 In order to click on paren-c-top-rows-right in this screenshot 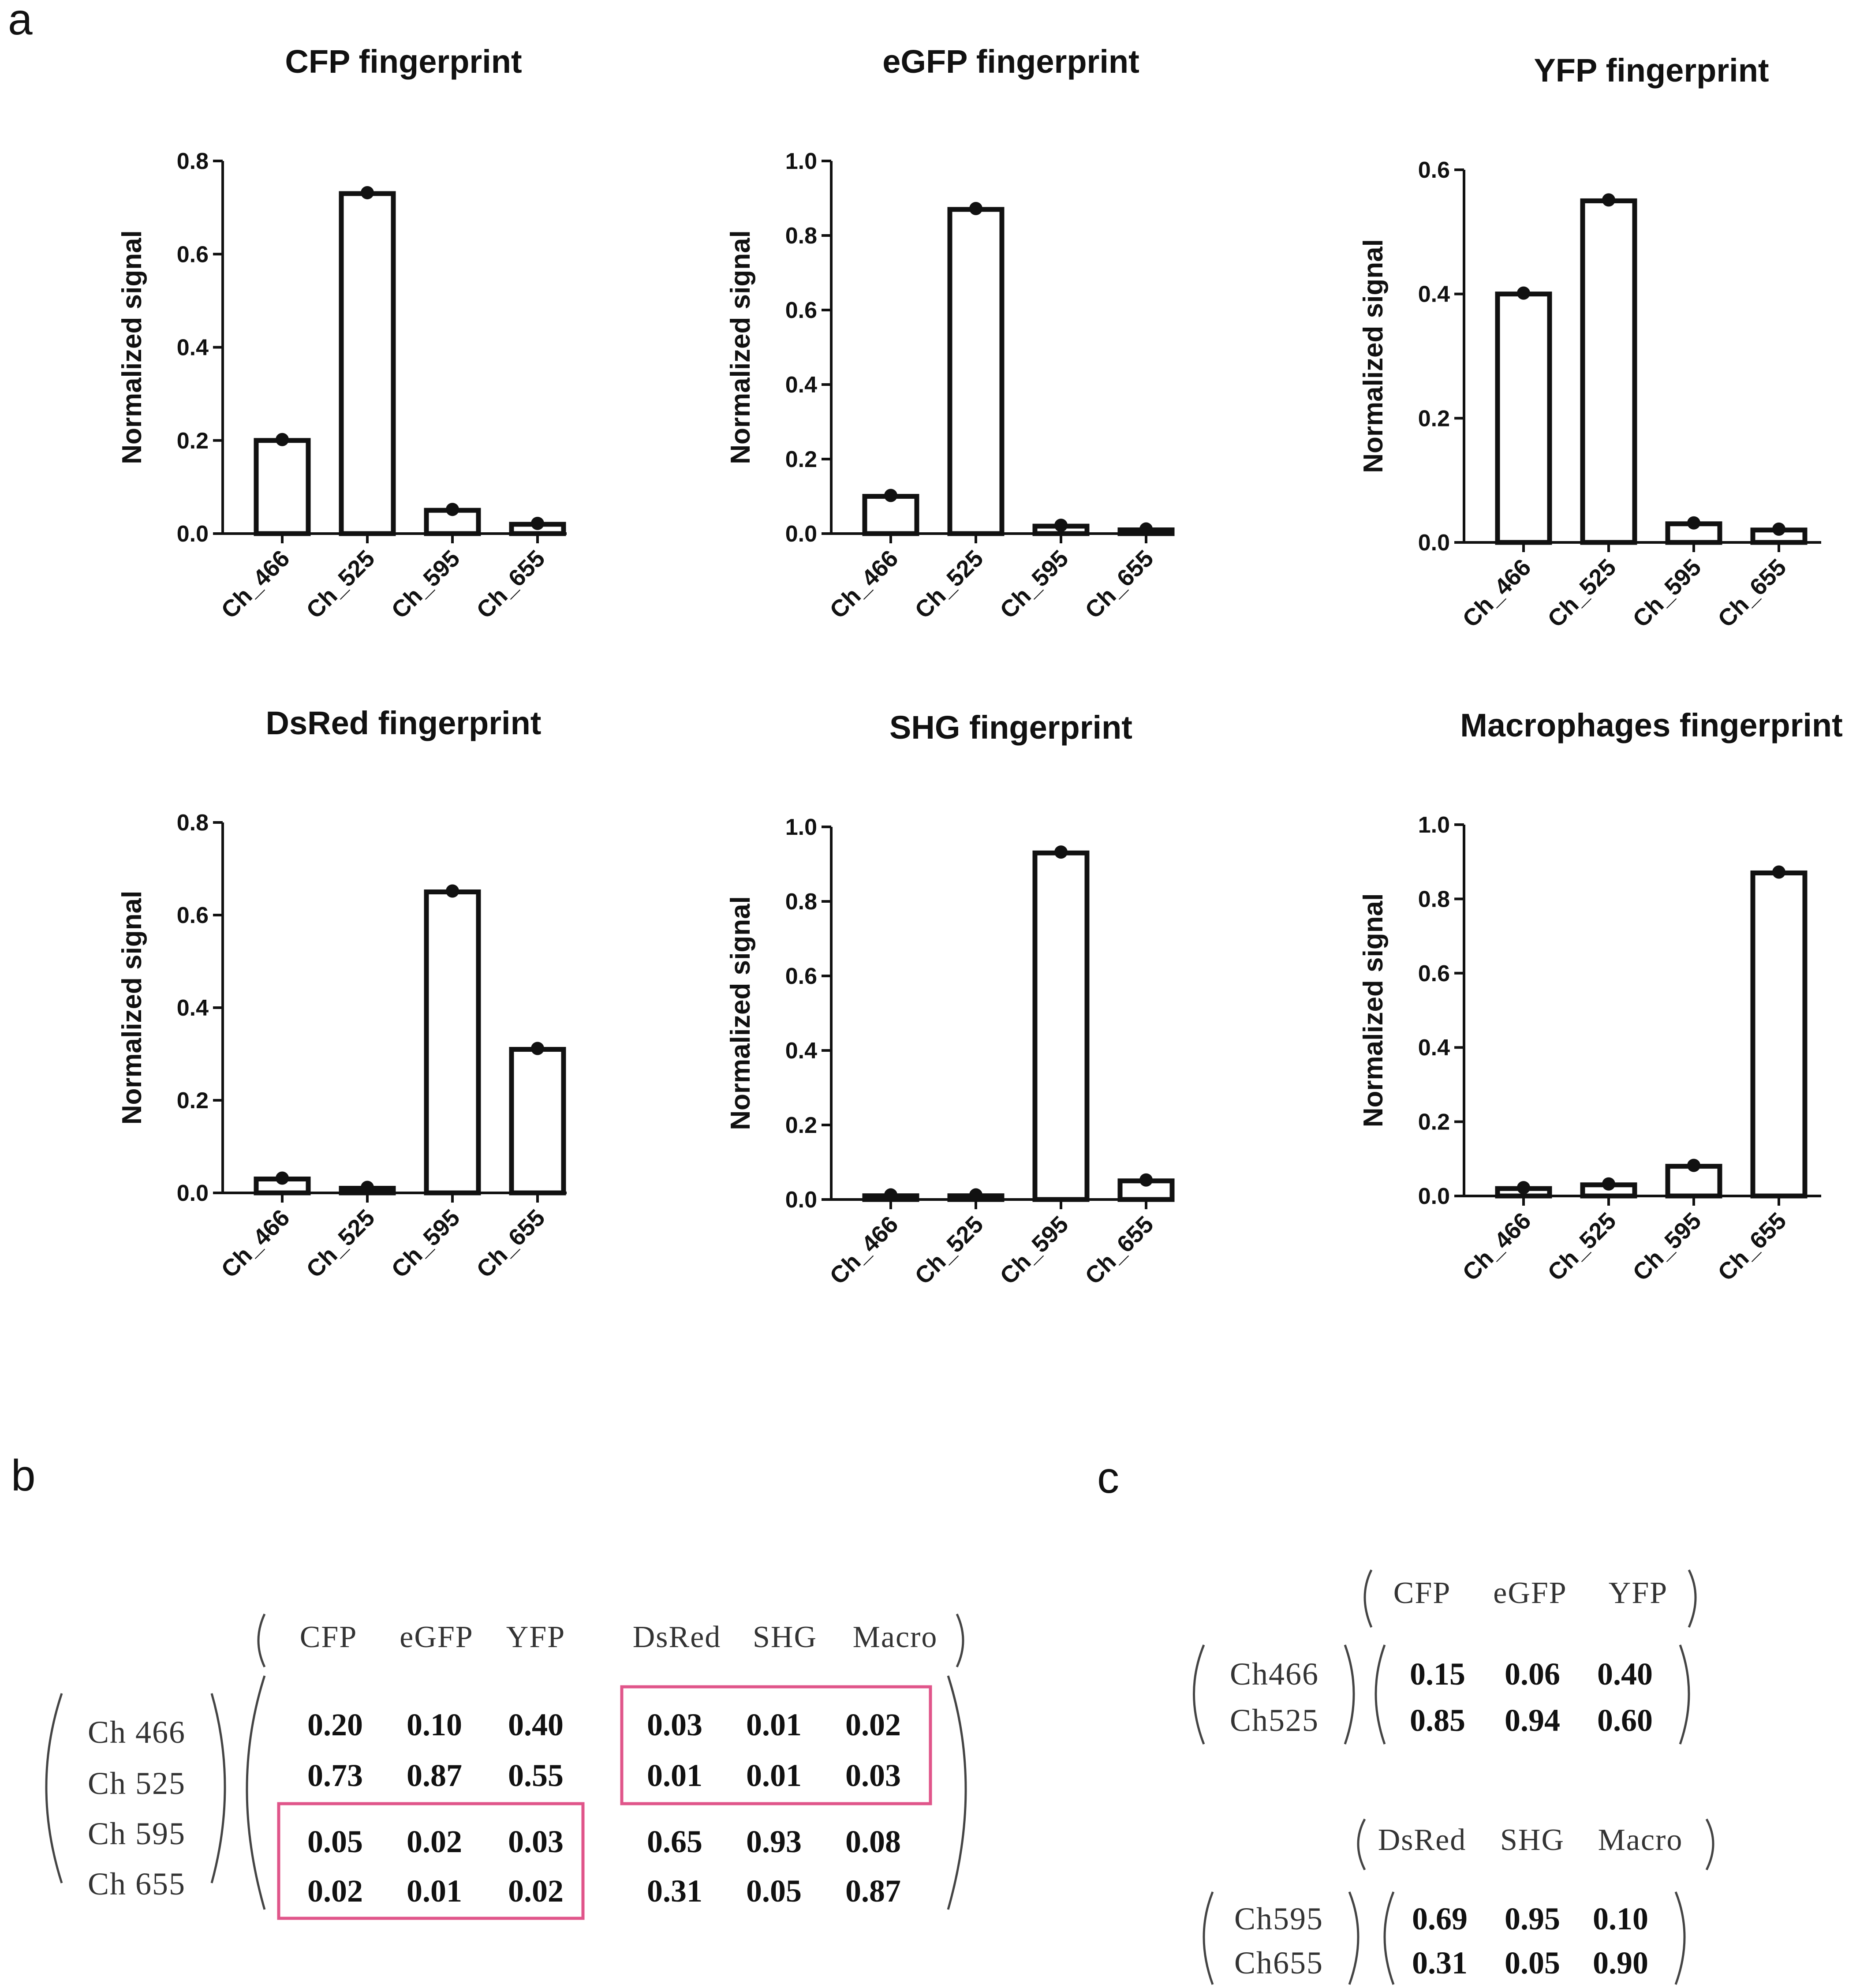, I will do `click(1349, 1695)`.